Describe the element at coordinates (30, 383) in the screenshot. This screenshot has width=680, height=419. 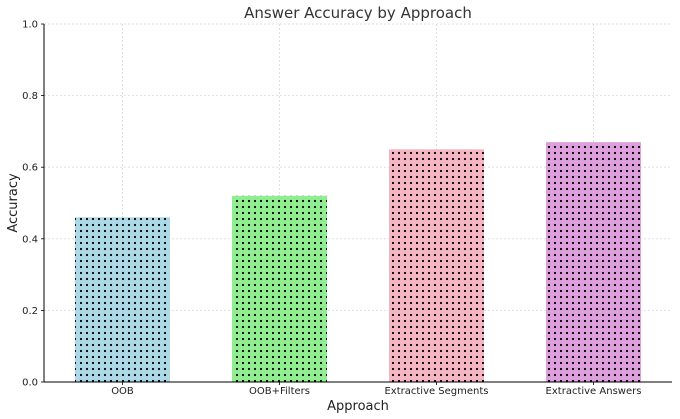
I see `y-tick-label: 0.0` at that location.